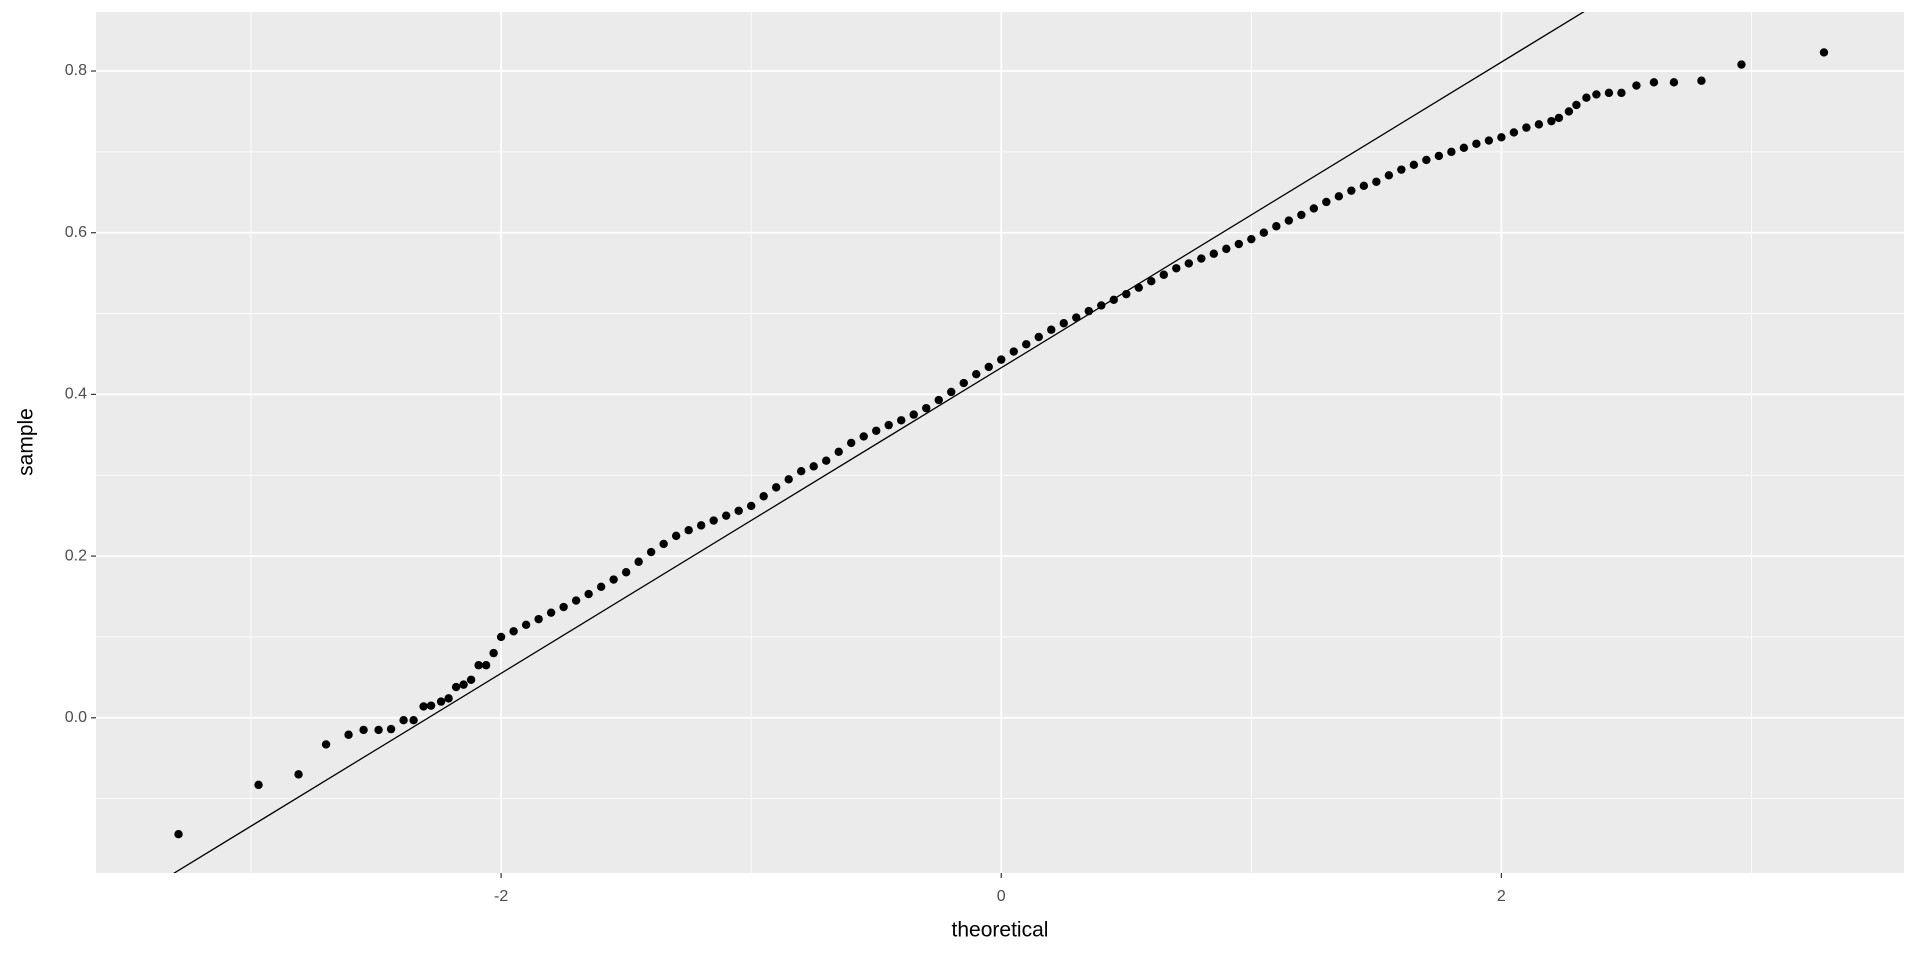 This screenshot has height=960, width=1920. I want to click on y-axis-title: sample, so click(26, 442).